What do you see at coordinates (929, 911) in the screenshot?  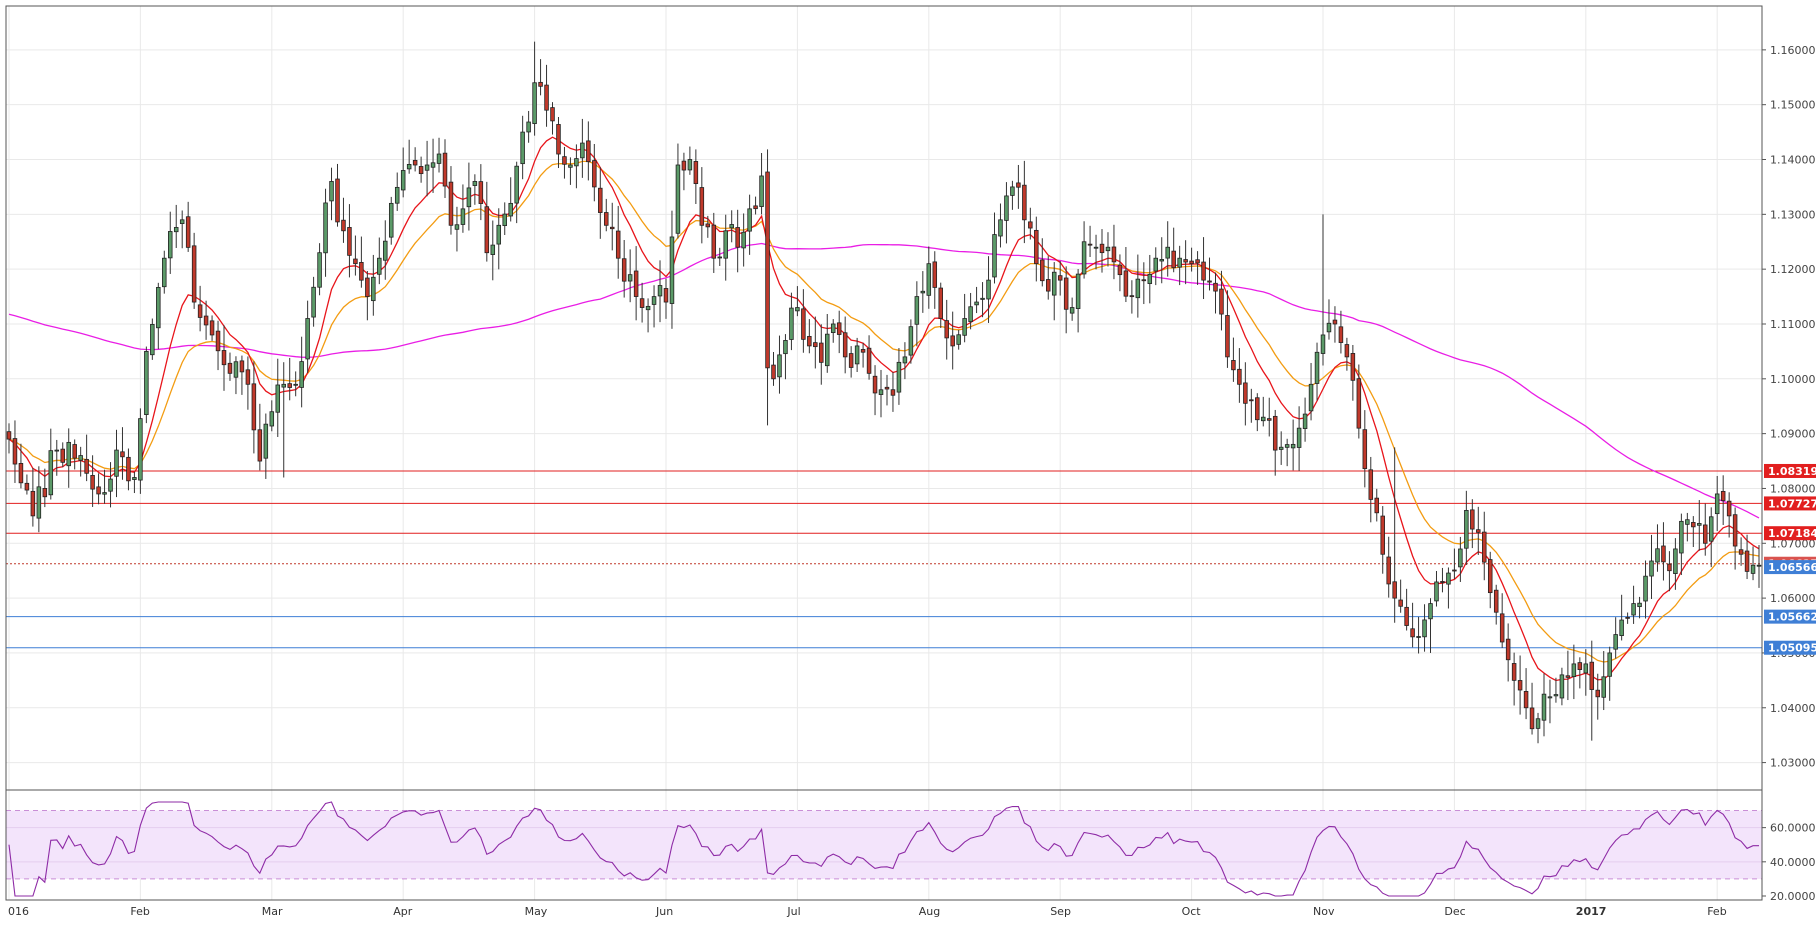 I see `time-tick-label: Aug` at bounding box center [929, 911].